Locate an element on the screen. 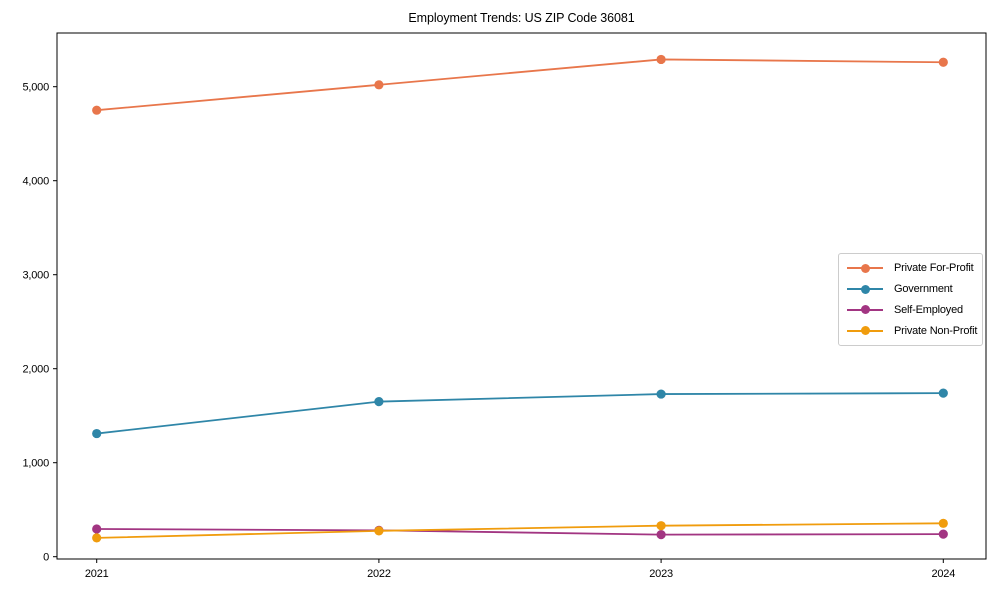  x-tick-label: 2022 is located at coordinates (379, 574).